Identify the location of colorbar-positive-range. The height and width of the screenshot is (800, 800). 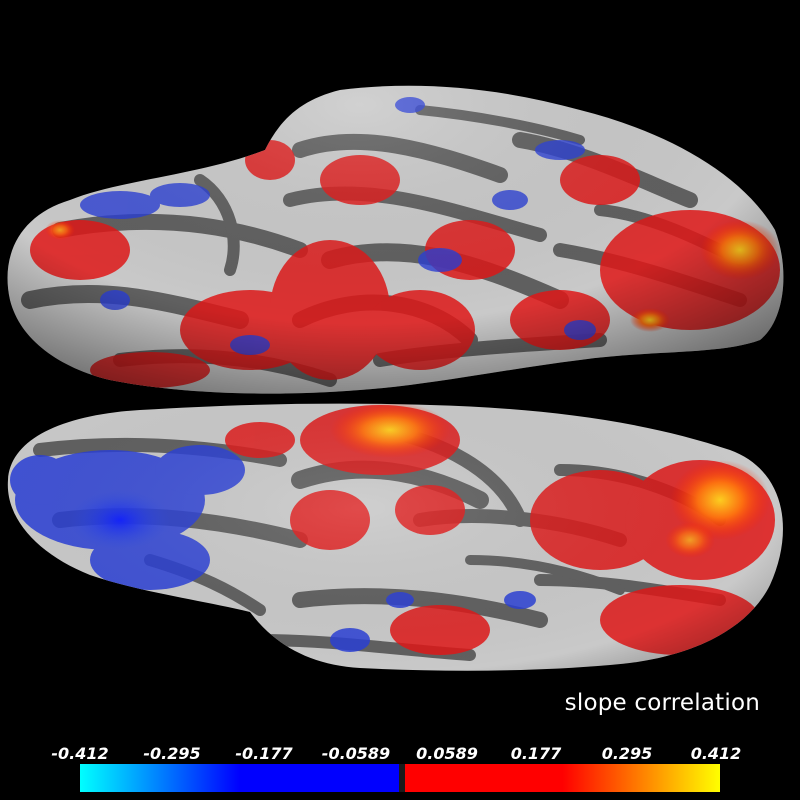
(562, 778).